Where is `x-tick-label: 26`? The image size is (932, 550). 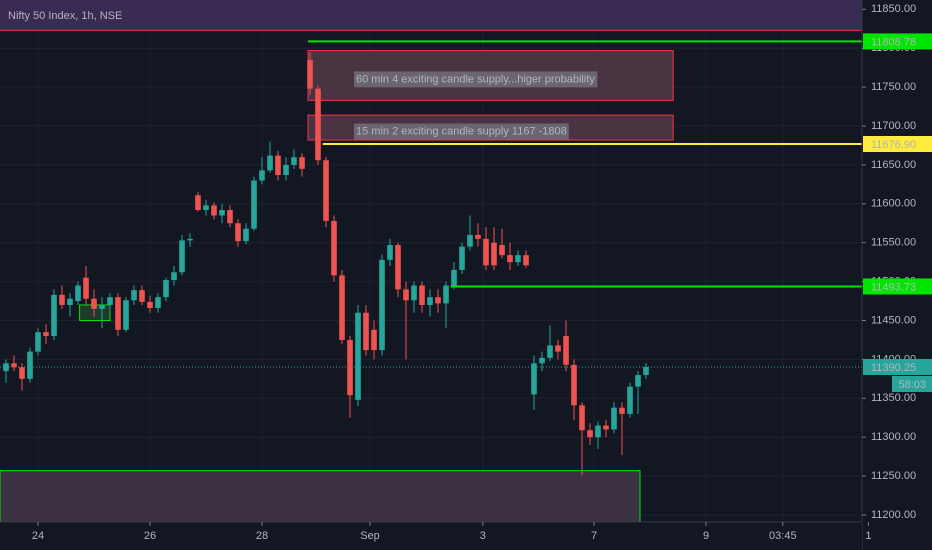 x-tick-label: 26 is located at coordinates (150, 536).